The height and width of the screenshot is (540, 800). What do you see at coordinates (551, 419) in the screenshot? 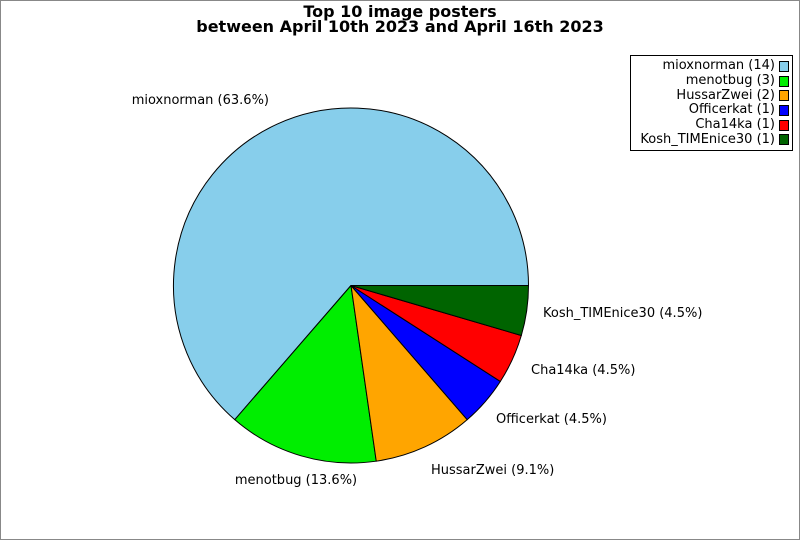
I see `slice-callout-label-Officerkat: Officerkat (4.5%)` at bounding box center [551, 419].